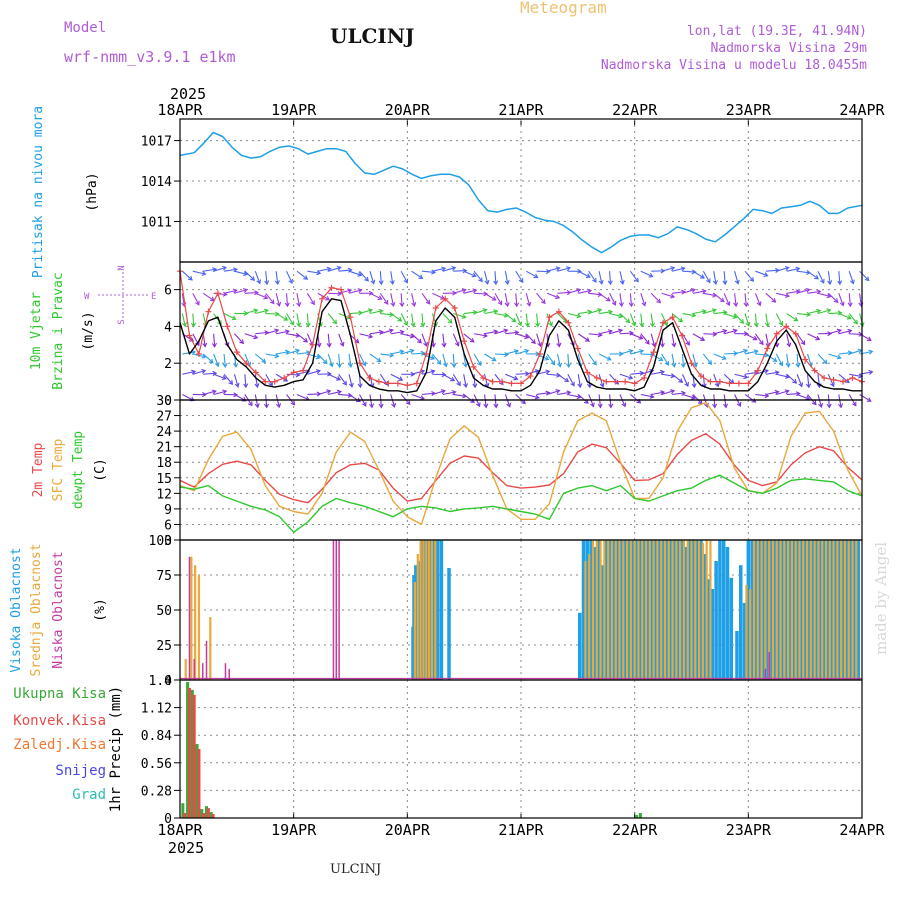  Describe the element at coordinates (186, 848) in the screenshot. I see `bottom-year-label: 2025` at that location.